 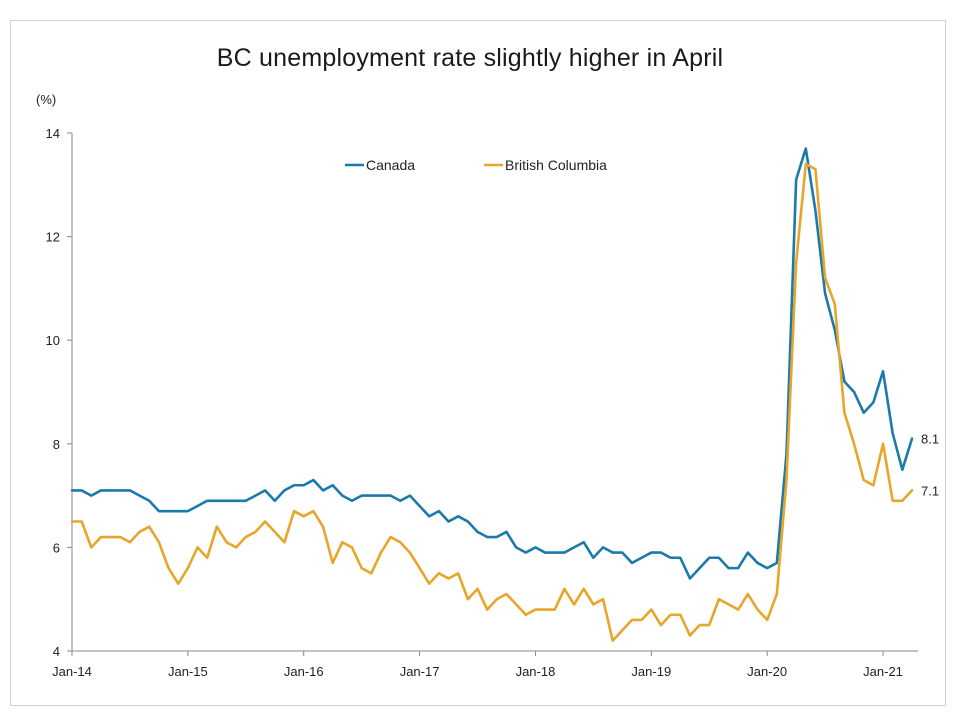 What do you see at coordinates (53, 133) in the screenshot?
I see `y-tick-label: 14` at bounding box center [53, 133].